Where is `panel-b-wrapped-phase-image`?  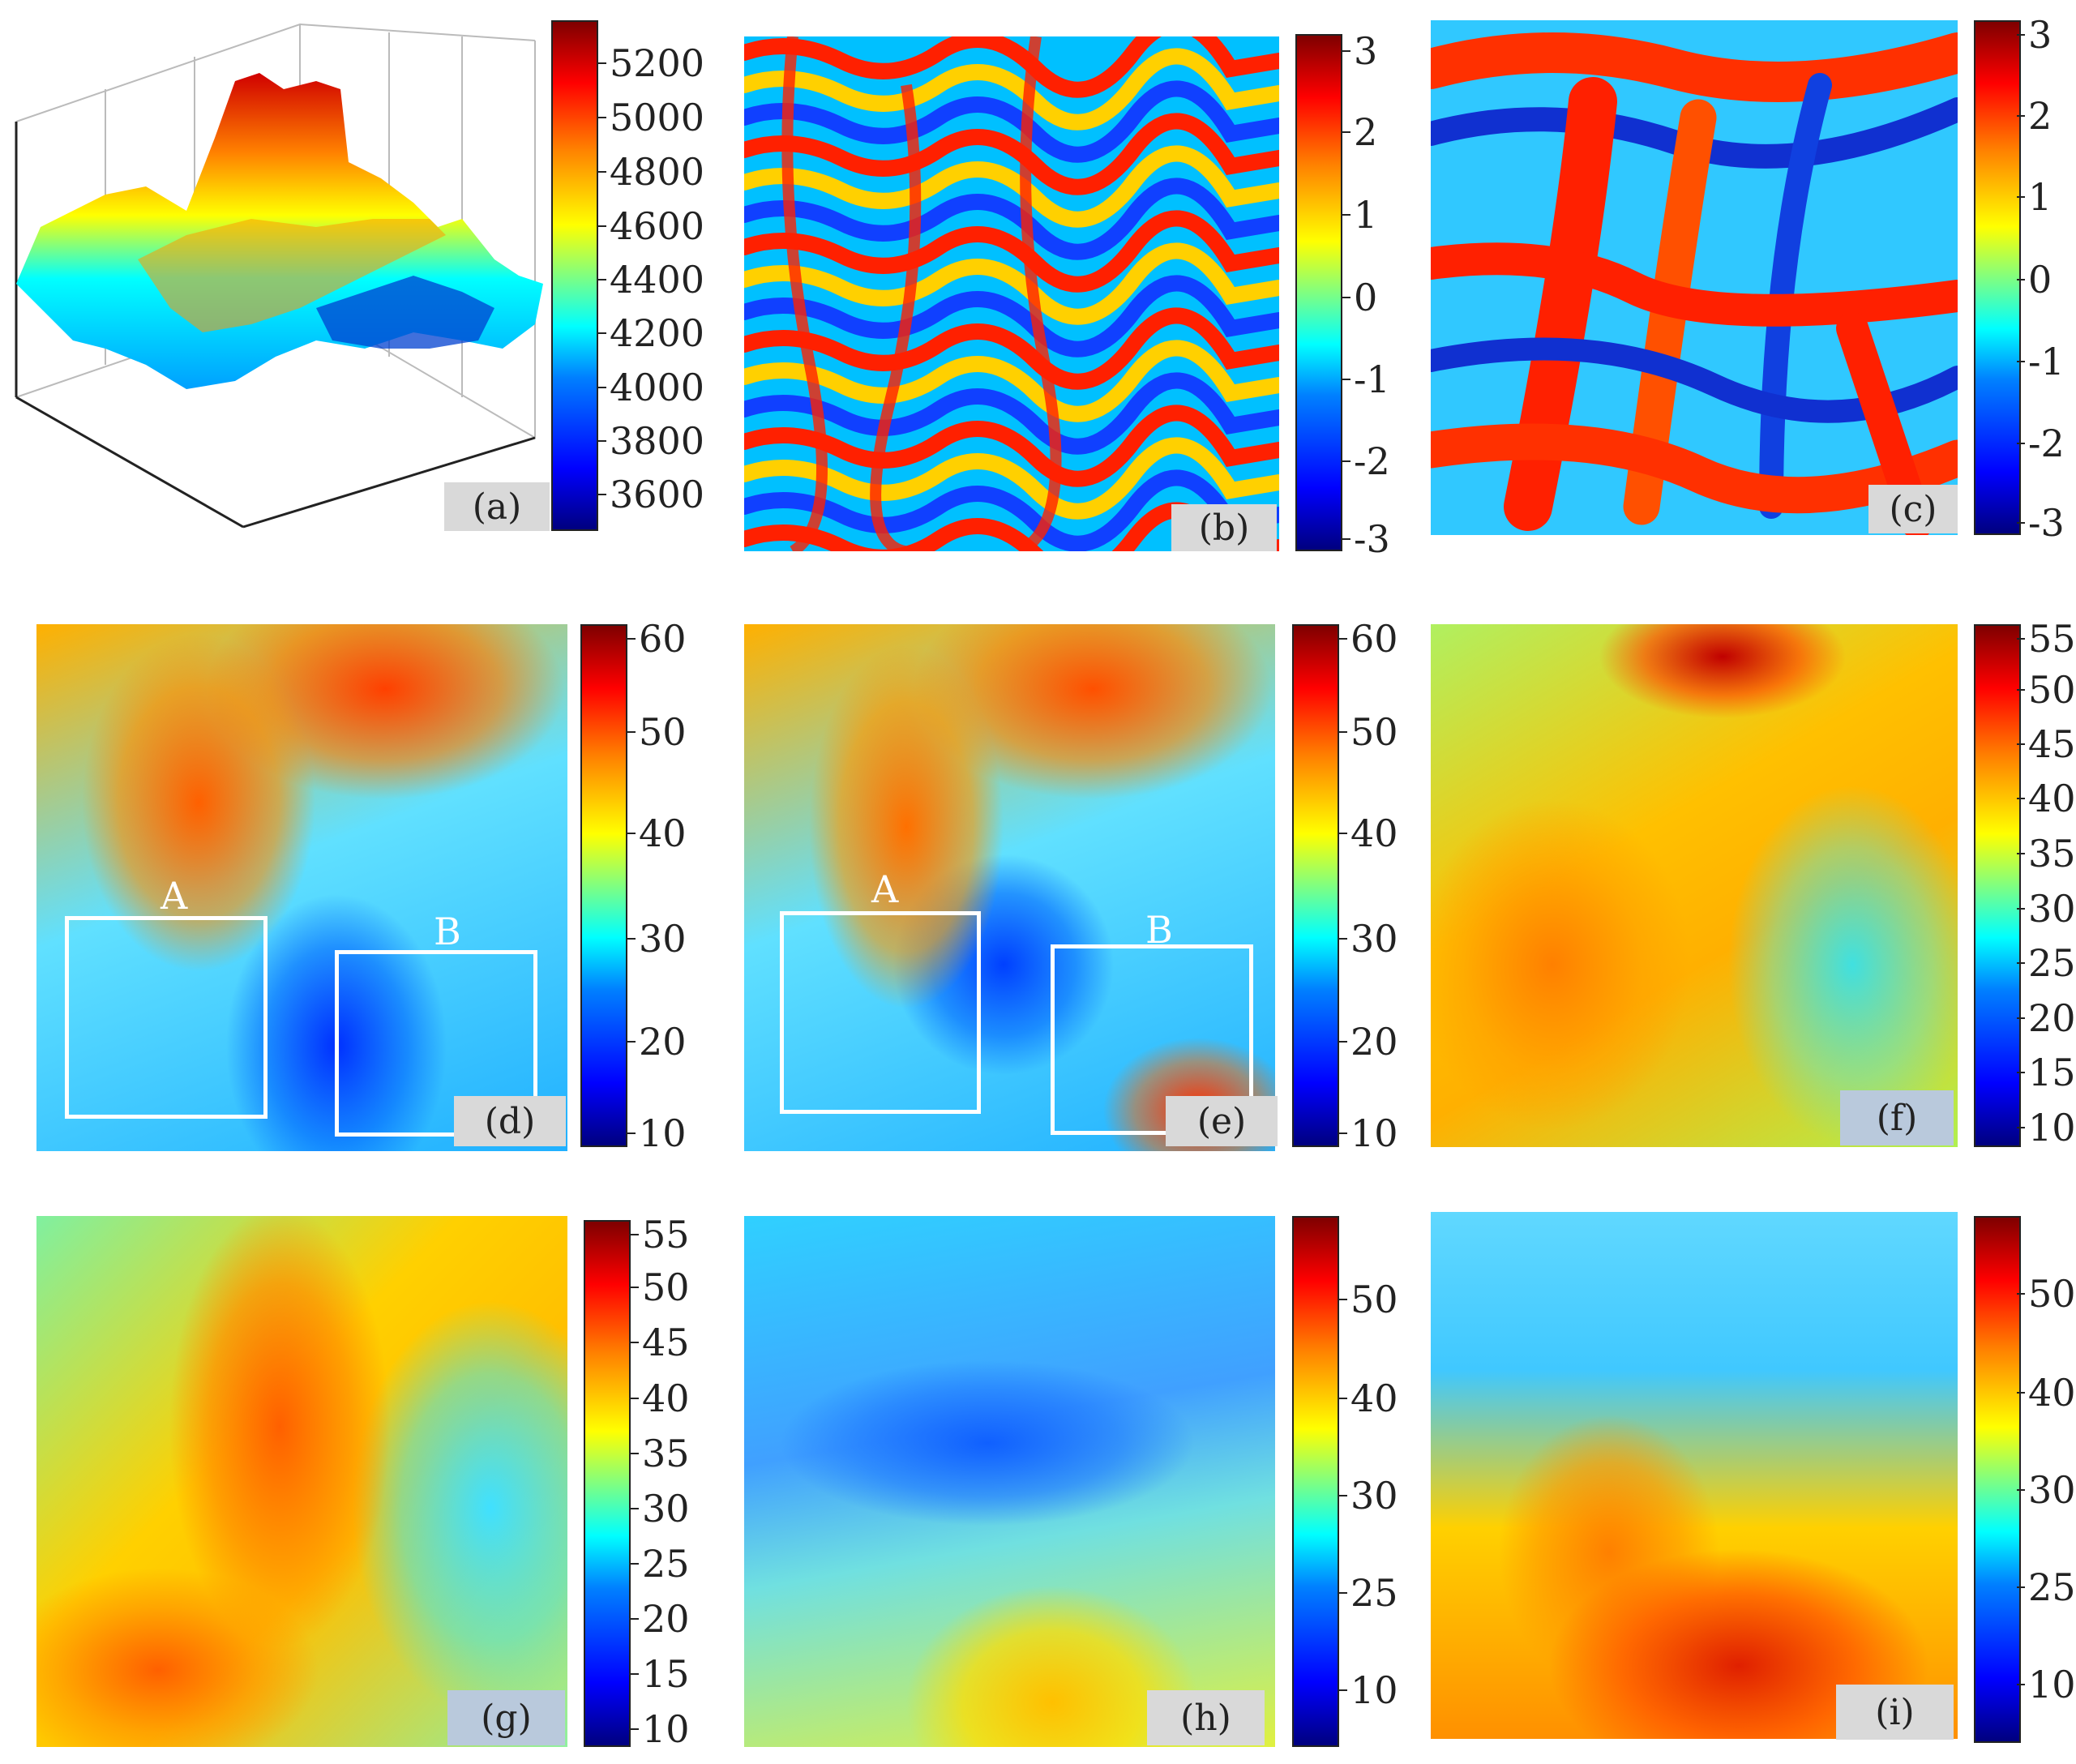
panel-b-wrapped-phase-image is located at coordinates (1011, 293).